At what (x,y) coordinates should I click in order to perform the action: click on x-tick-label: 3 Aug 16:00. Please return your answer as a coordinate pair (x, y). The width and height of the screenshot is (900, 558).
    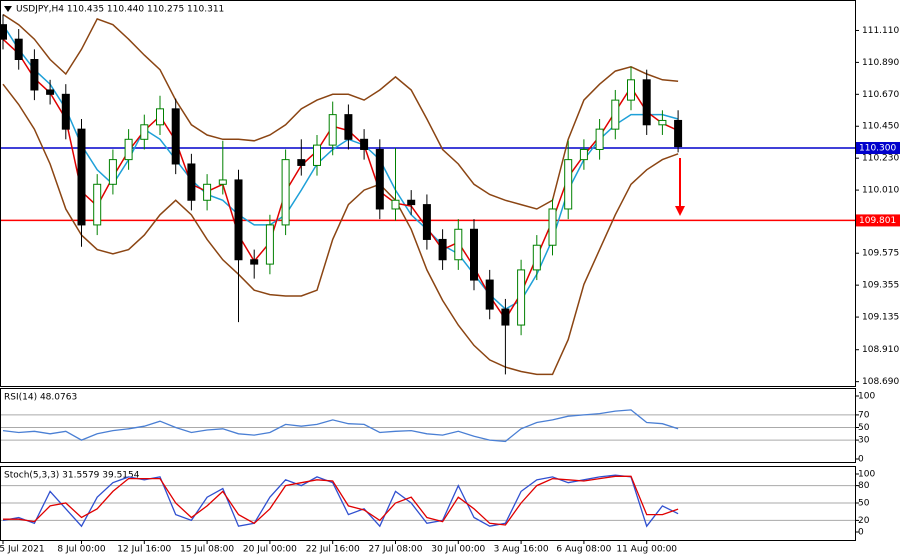
    Looking at the image, I should click on (521, 550).